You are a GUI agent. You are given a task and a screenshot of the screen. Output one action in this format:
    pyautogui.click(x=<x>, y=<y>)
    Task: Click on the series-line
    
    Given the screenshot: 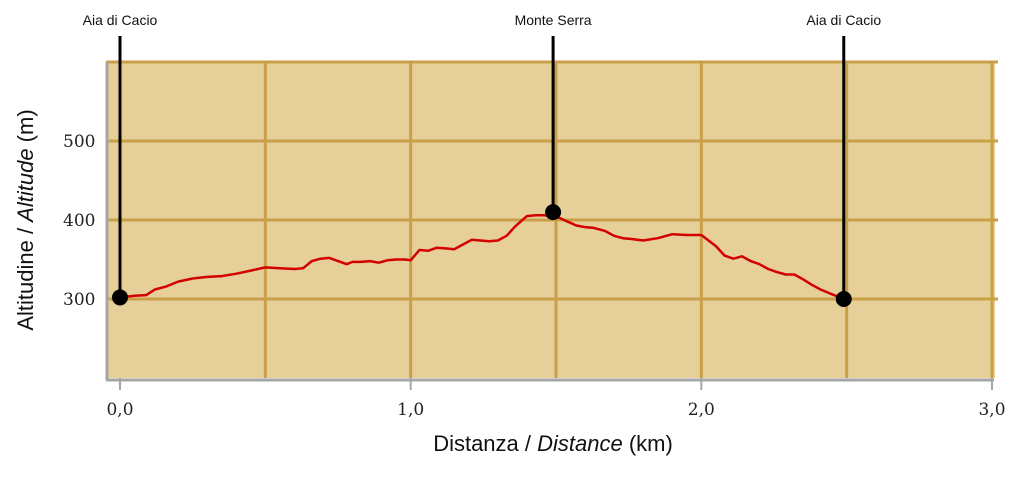 What is the action you would take?
    pyautogui.click(x=482, y=257)
    